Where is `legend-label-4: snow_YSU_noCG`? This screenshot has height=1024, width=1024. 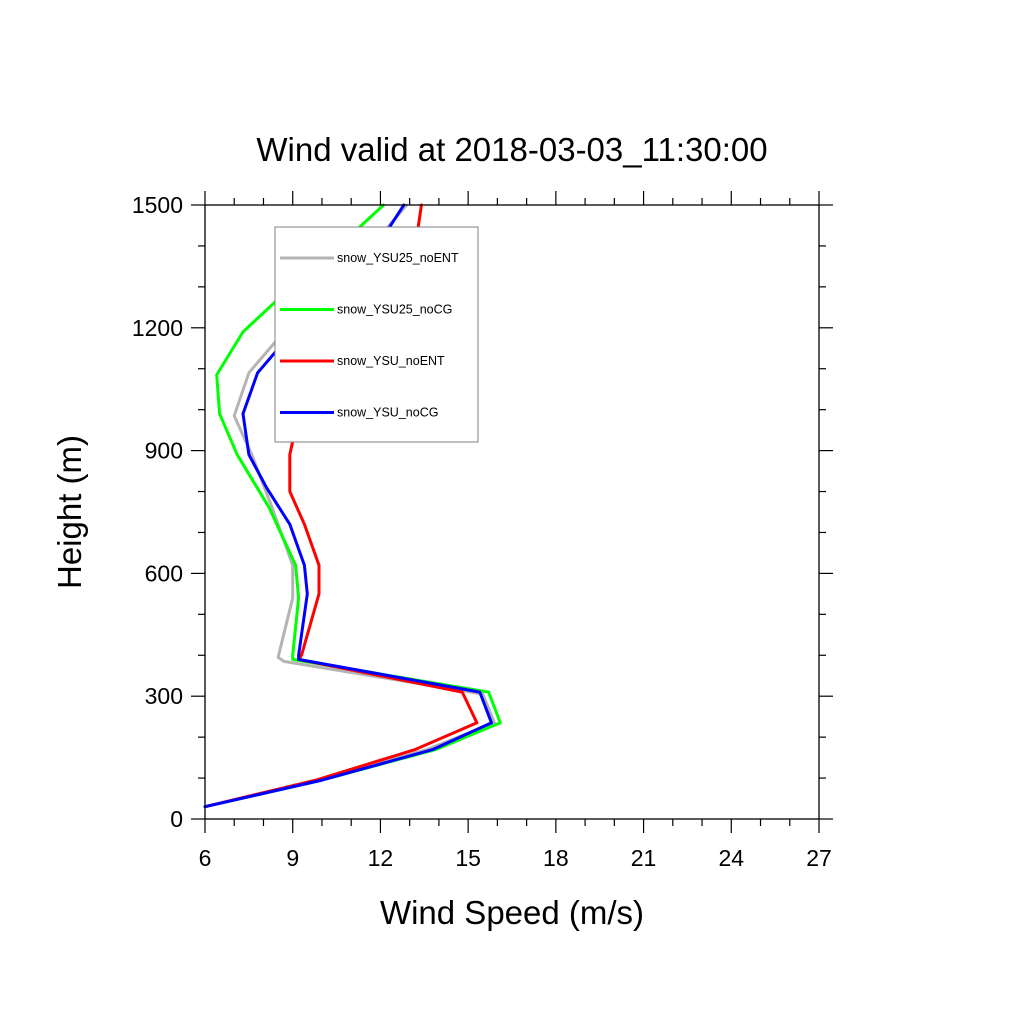
legend-label-4: snow_YSU_noCG is located at coordinates (387, 413).